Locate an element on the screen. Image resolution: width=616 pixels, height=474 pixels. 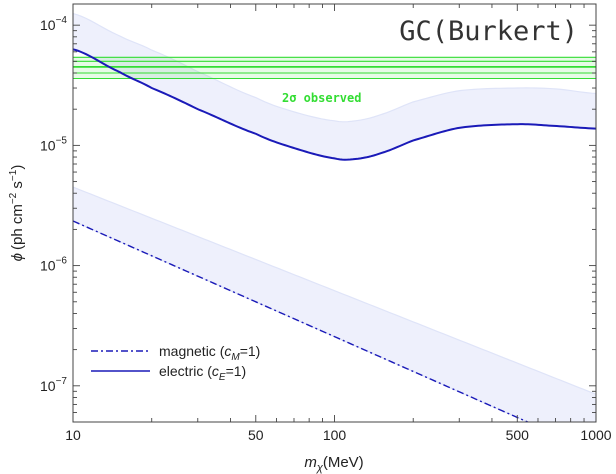
x-tick-label: 1000 is located at coordinates (595, 435).